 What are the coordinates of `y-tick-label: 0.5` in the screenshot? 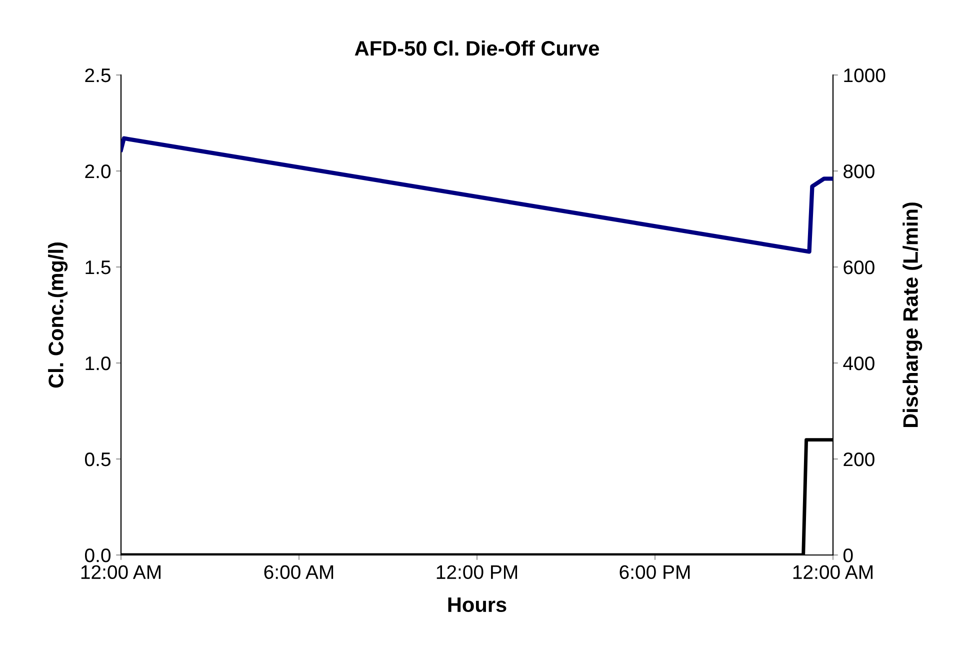 It's located at (97, 459).